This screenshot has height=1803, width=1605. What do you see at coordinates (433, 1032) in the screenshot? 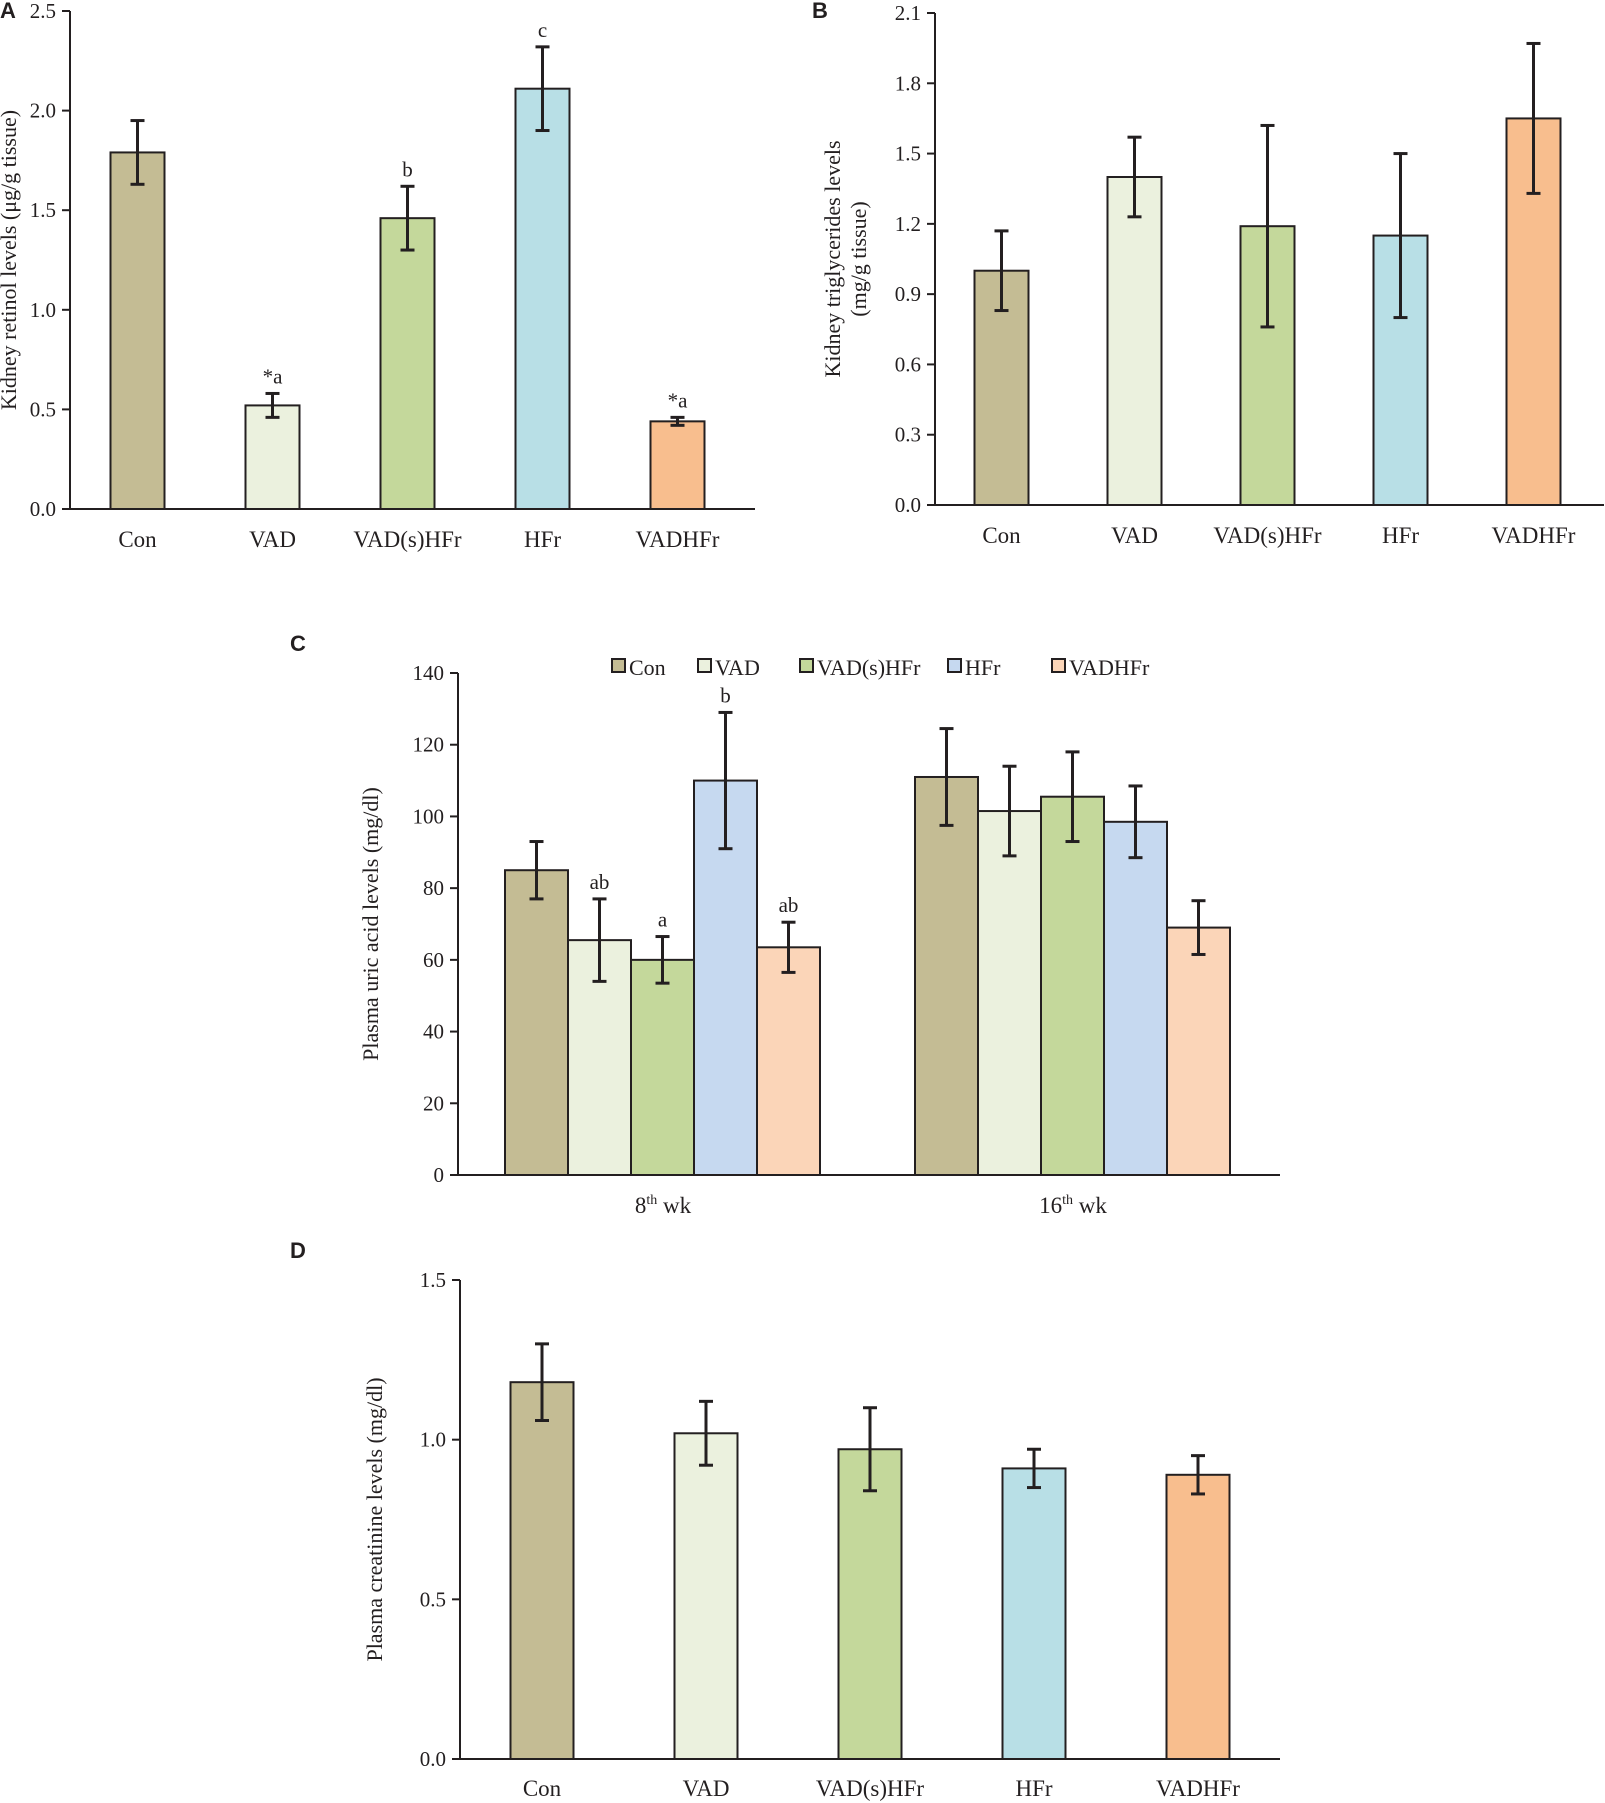
I see `y-tick-label: 40` at bounding box center [433, 1032].